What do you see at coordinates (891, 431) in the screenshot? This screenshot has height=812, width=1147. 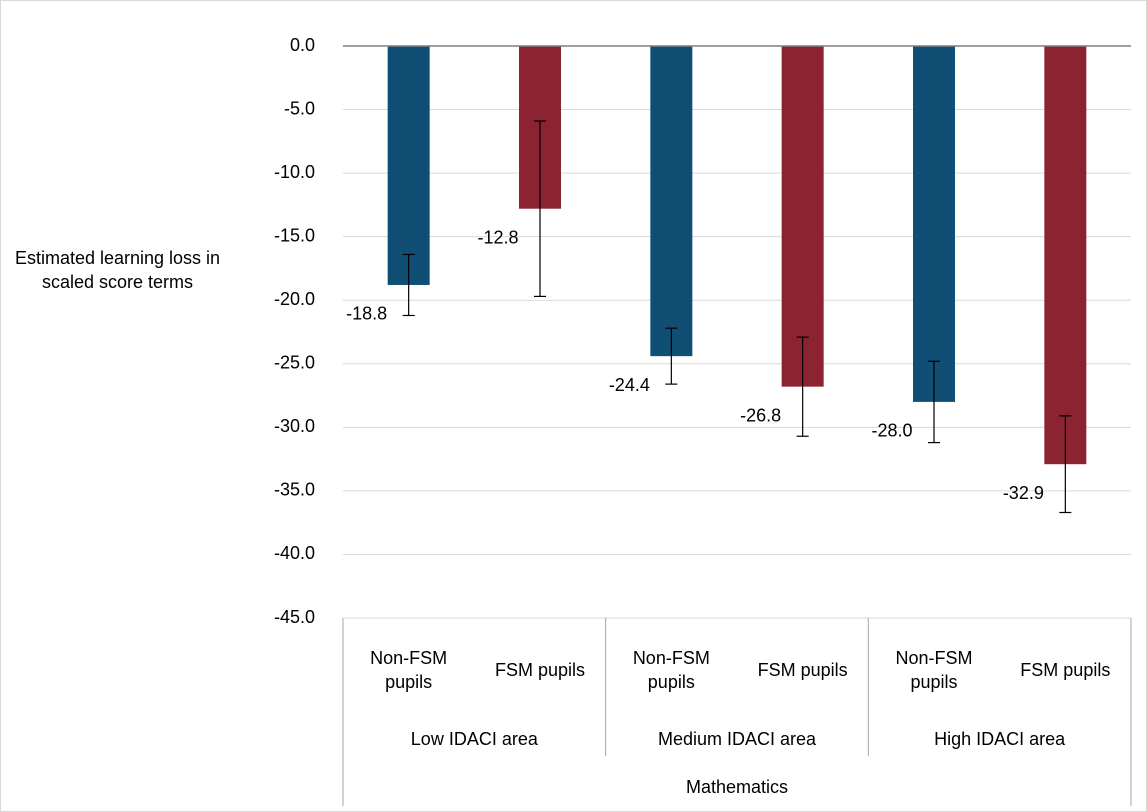 I see `data-label: -28.0` at bounding box center [891, 431].